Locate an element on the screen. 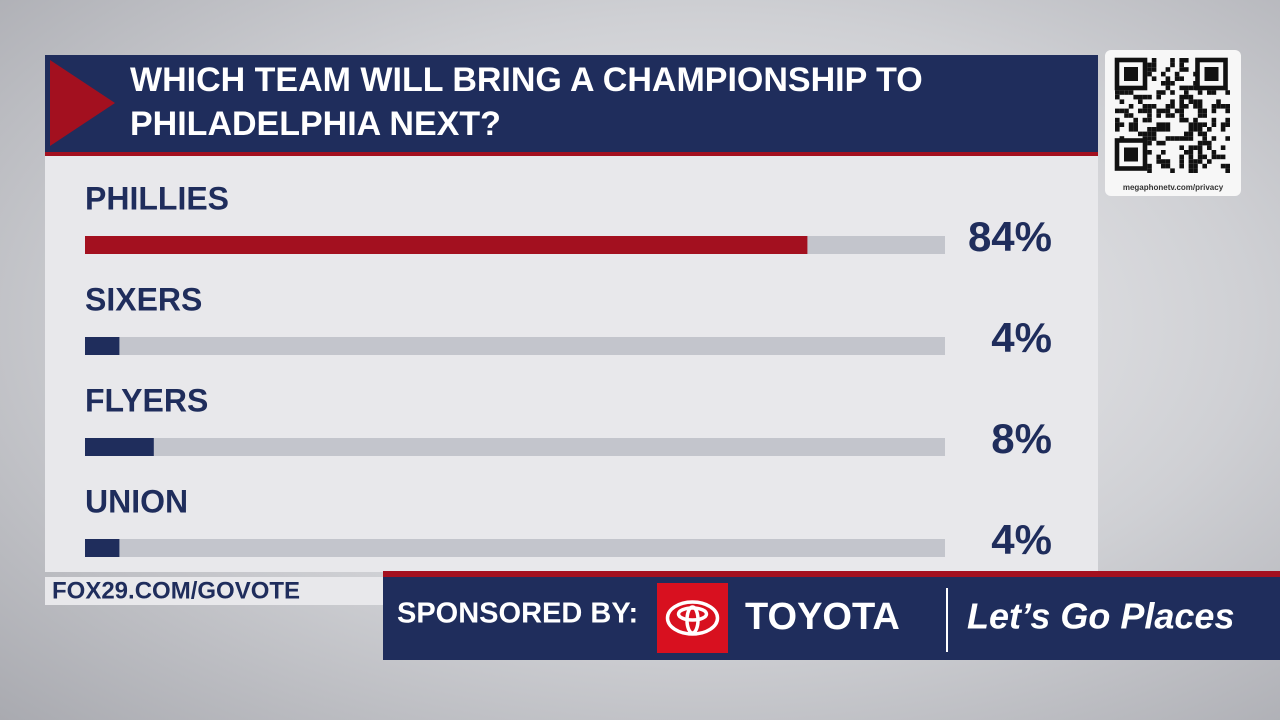 This screenshot has height=720, width=1280. value-label: 4% is located at coordinates (1021, 539).